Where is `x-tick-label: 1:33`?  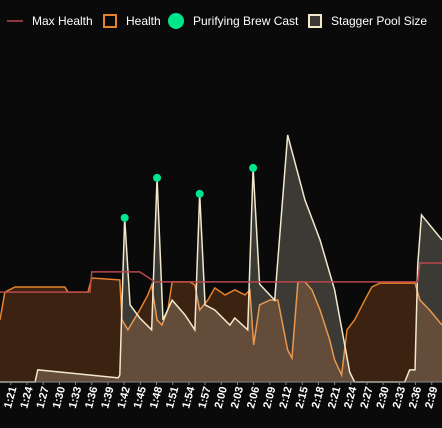 x-tick-label: 1:33 is located at coordinates (75, 397).